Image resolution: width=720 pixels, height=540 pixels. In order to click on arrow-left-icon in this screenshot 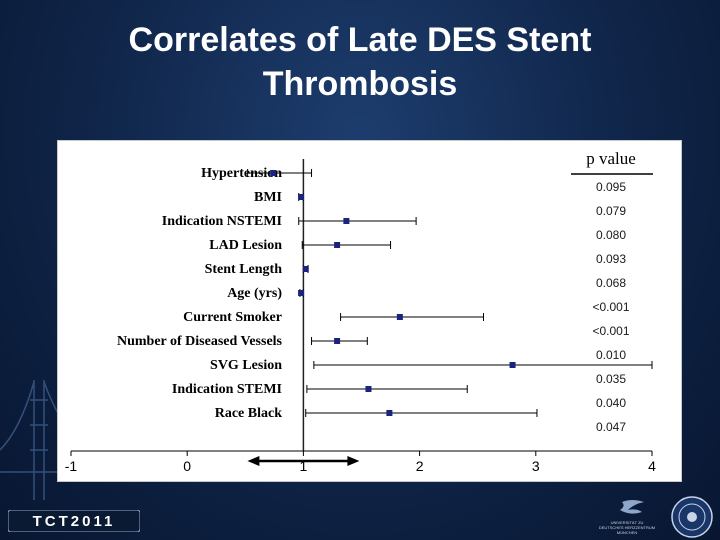, I will do `click(253, 461)`.